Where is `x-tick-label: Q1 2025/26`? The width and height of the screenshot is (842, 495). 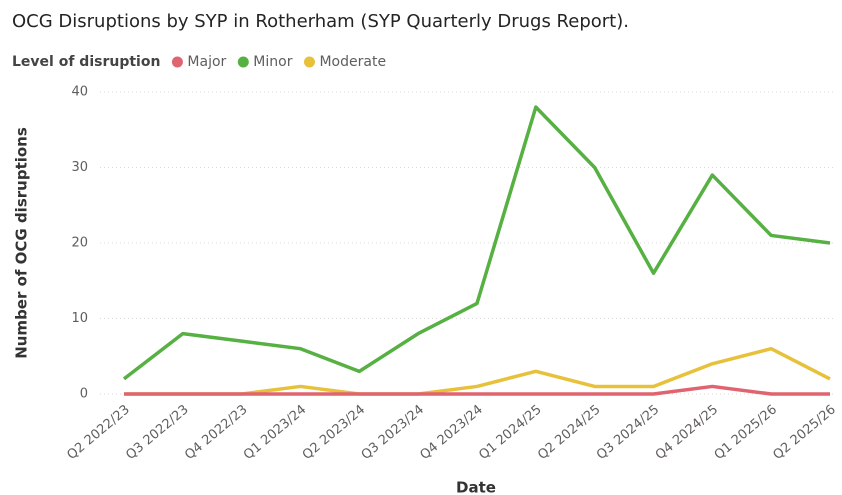 x-tick-label: Q1 2025/26 is located at coordinates (746, 432).